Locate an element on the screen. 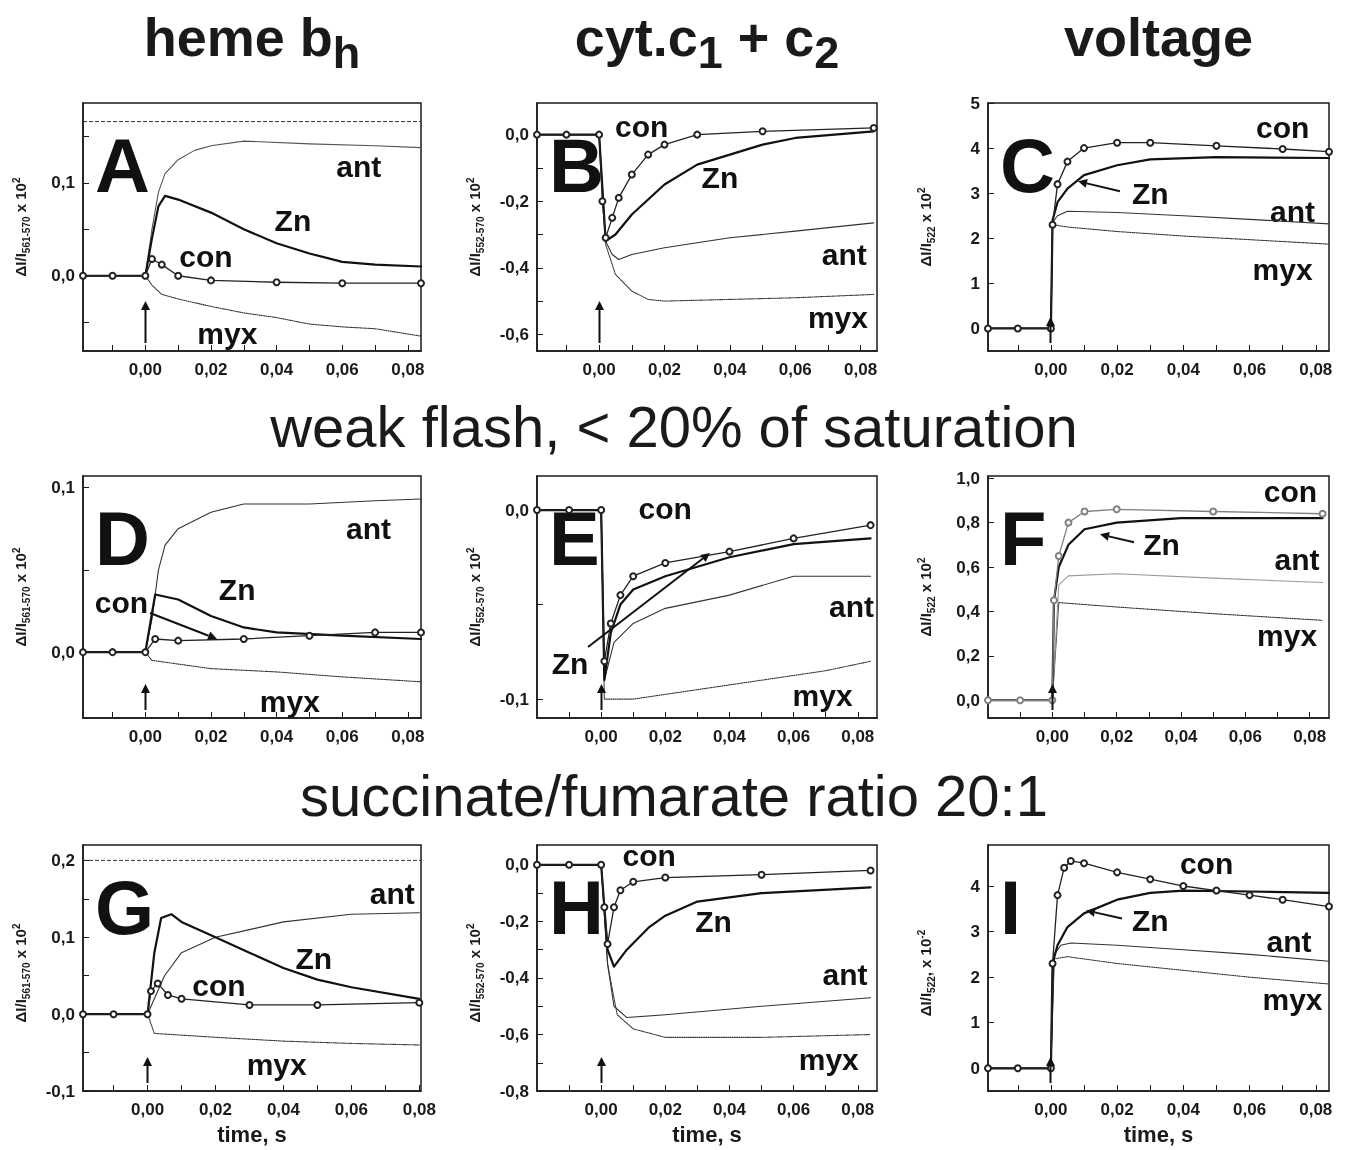 This screenshot has width=1349, height=1150. y-tick-label: -0,8 is located at coordinates (514, 1091).